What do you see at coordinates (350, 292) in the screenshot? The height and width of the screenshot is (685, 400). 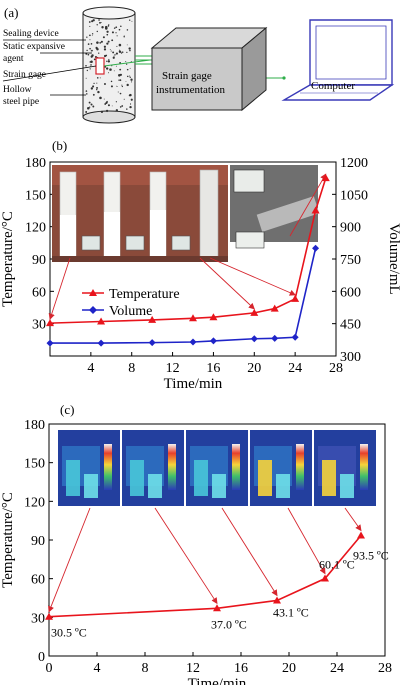 I see `y2-tick-label: 600` at bounding box center [350, 292].